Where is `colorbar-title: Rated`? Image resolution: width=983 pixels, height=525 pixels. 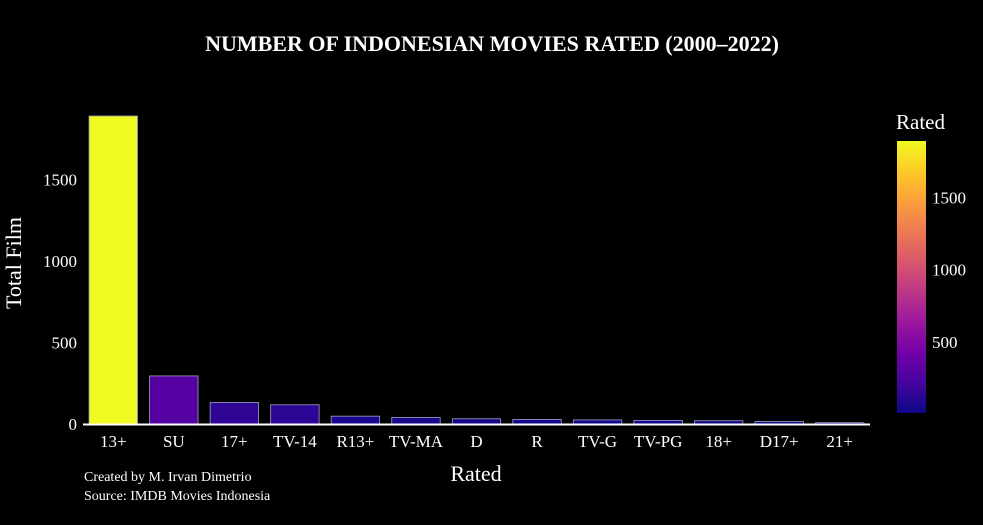
colorbar-title: Rated is located at coordinates (920, 122).